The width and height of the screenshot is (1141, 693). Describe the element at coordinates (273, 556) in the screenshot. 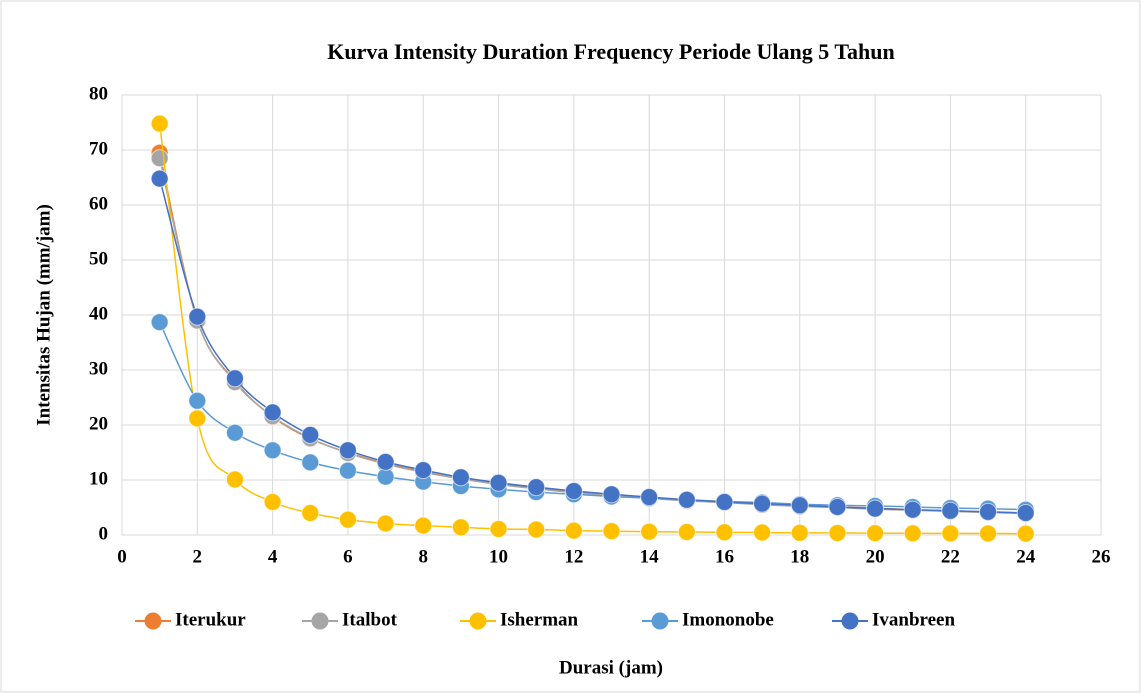

I see `x-tick-label: 4` at that location.